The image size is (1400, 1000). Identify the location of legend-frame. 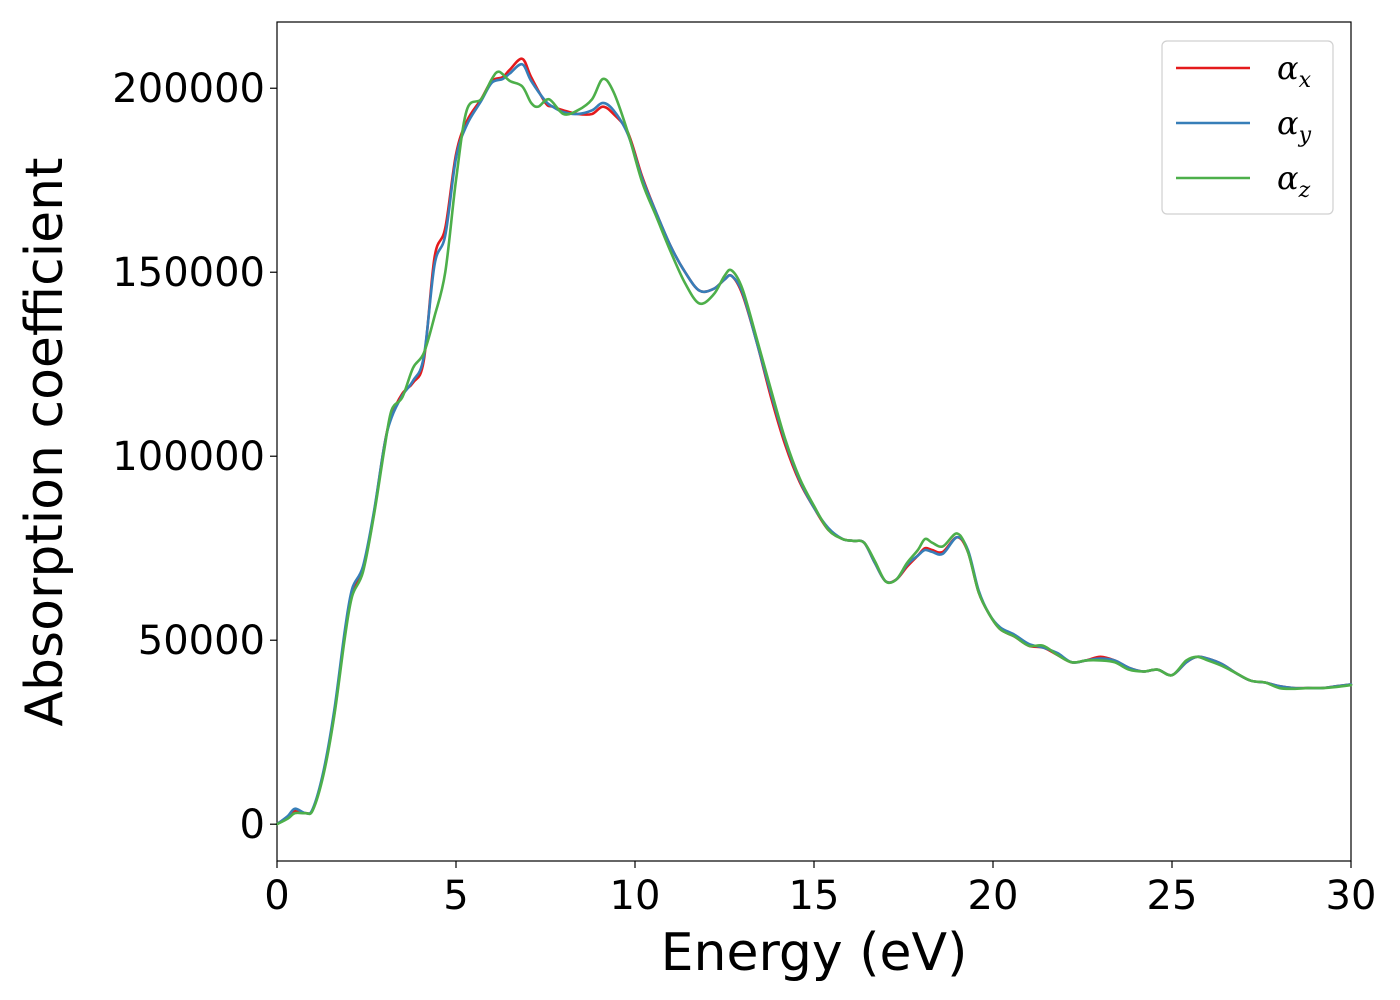
(1247, 127).